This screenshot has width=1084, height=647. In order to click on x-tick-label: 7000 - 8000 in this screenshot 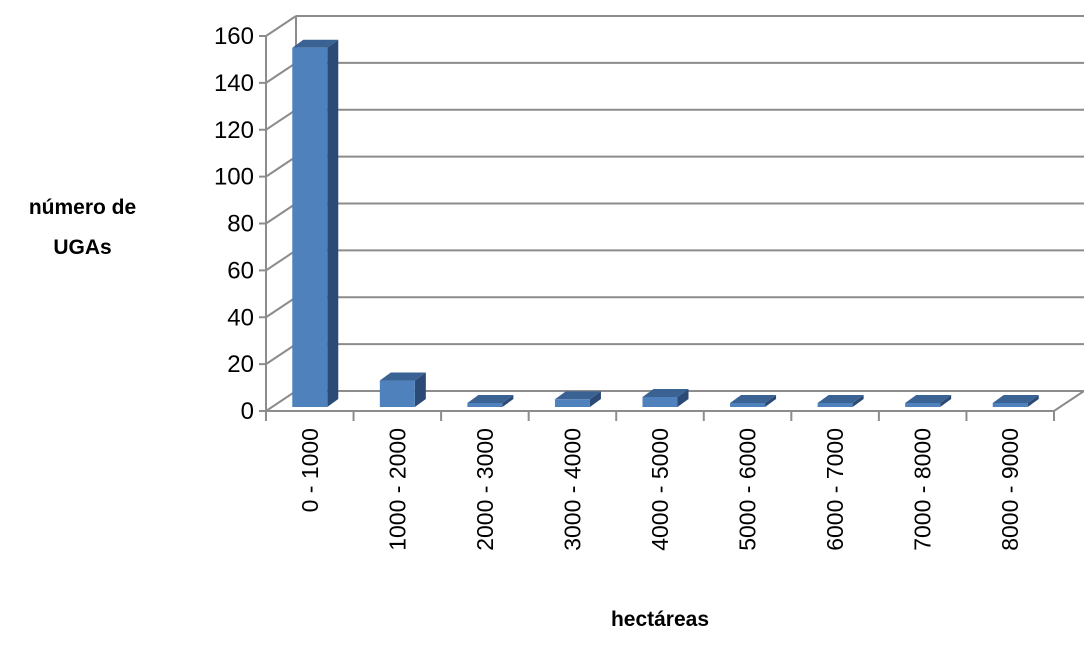, I will do `click(923, 489)`.